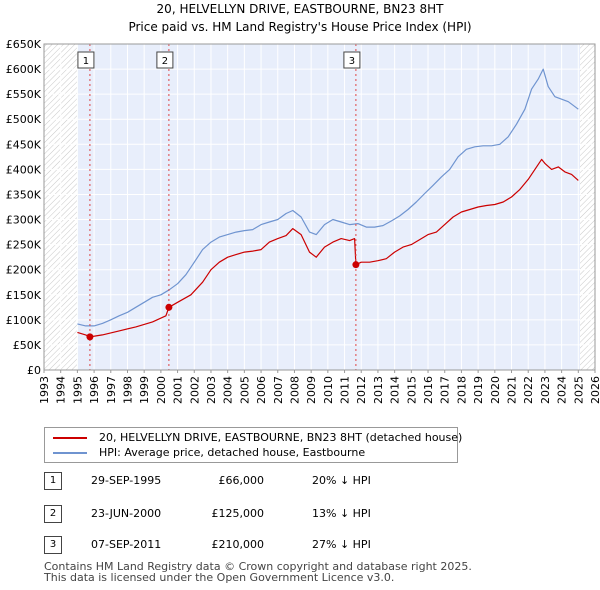  Describe the element at coordinates (61, 390) in the screenshot. I see `x-tick-label: 1994` at that location.